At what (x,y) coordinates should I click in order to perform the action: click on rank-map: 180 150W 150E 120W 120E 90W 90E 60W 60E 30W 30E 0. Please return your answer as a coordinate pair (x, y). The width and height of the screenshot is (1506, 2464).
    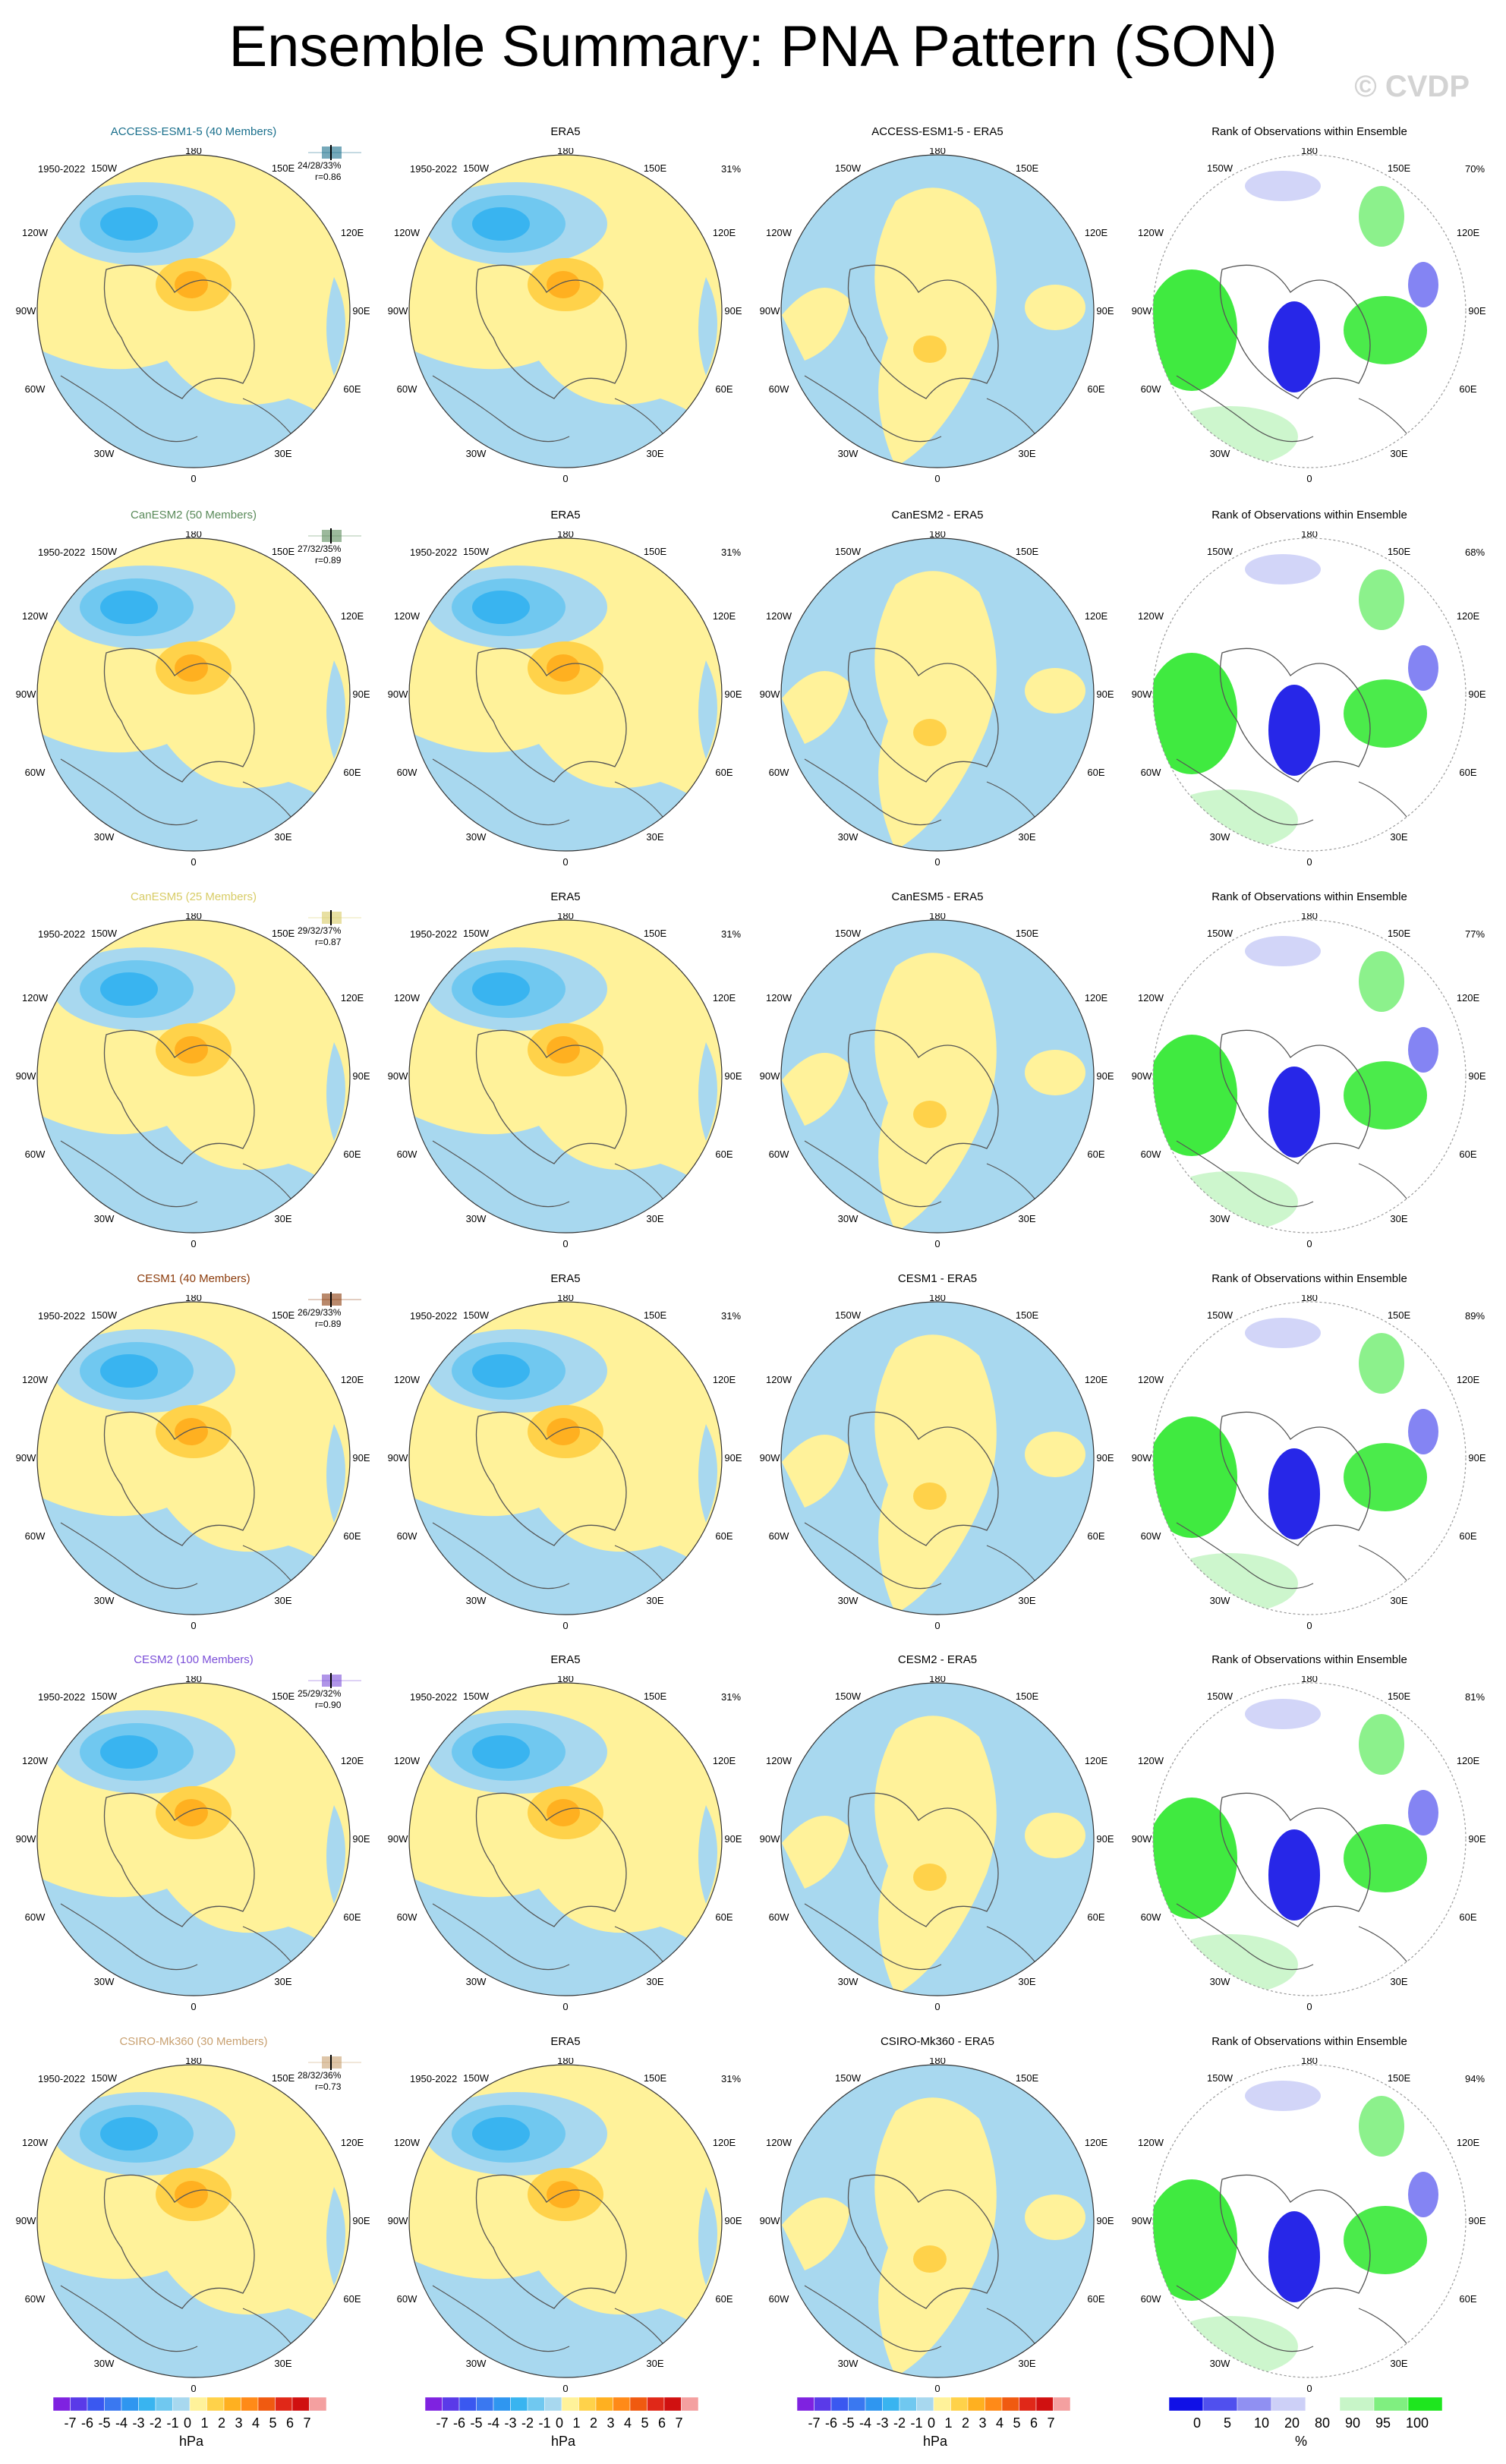
    Looking at the image, I should click on (1309, 1843).